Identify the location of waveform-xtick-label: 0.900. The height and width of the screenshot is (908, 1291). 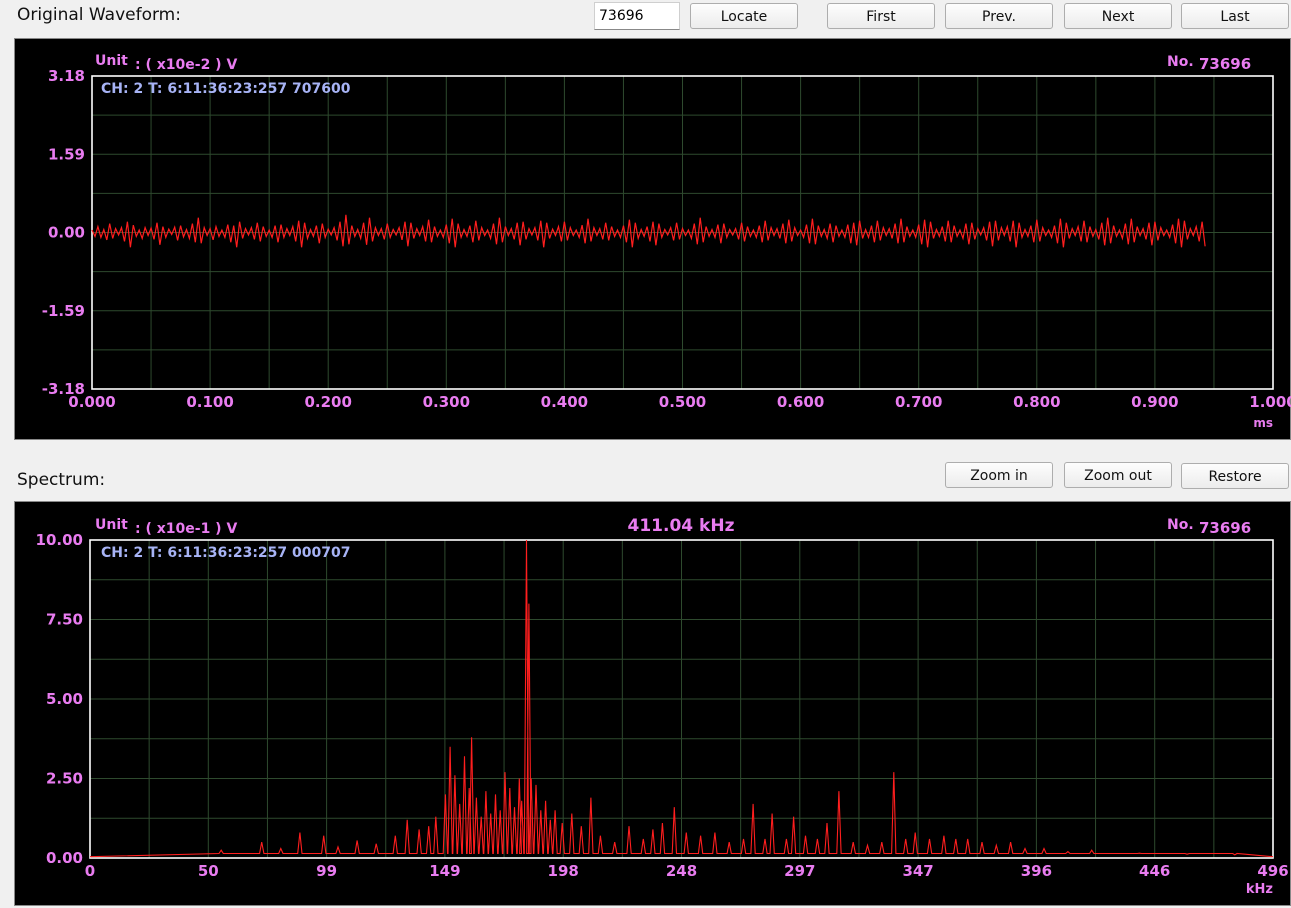
(1154, 402).